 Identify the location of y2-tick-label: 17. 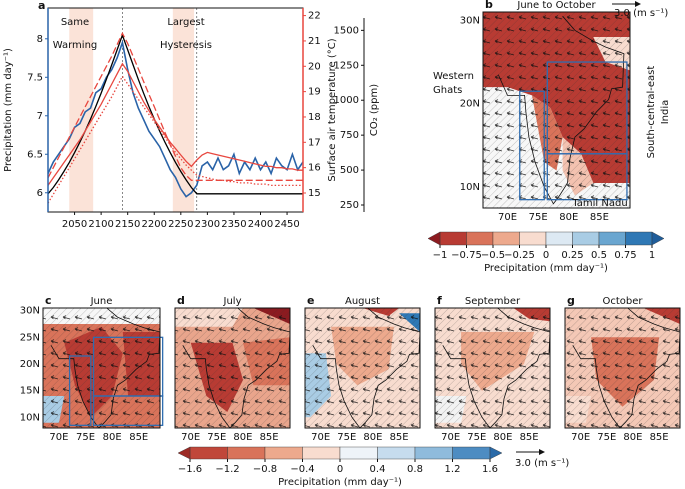
(314, 142).